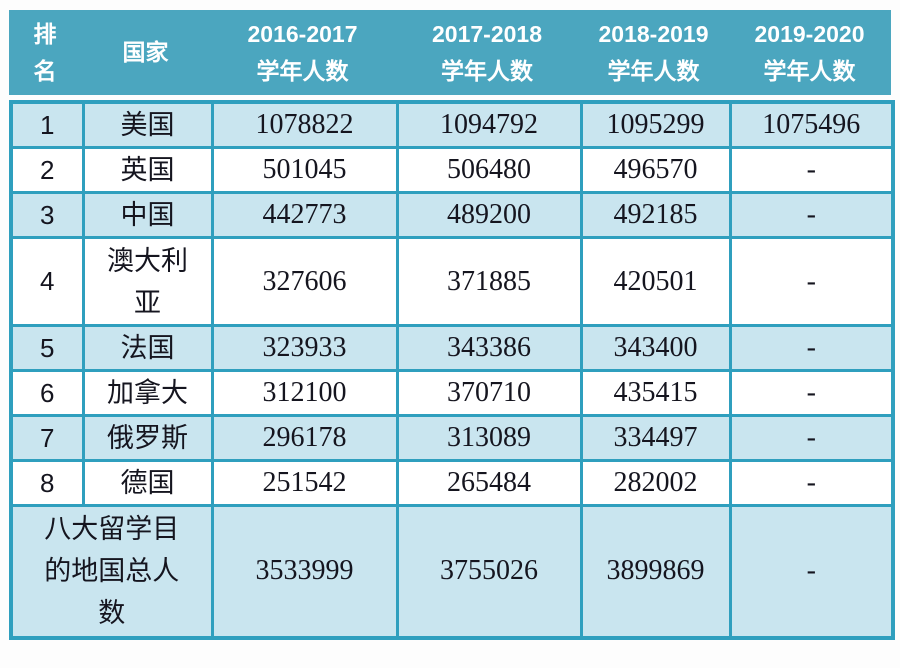  I want to click on value-cell: 1078822, so click(304, 124).